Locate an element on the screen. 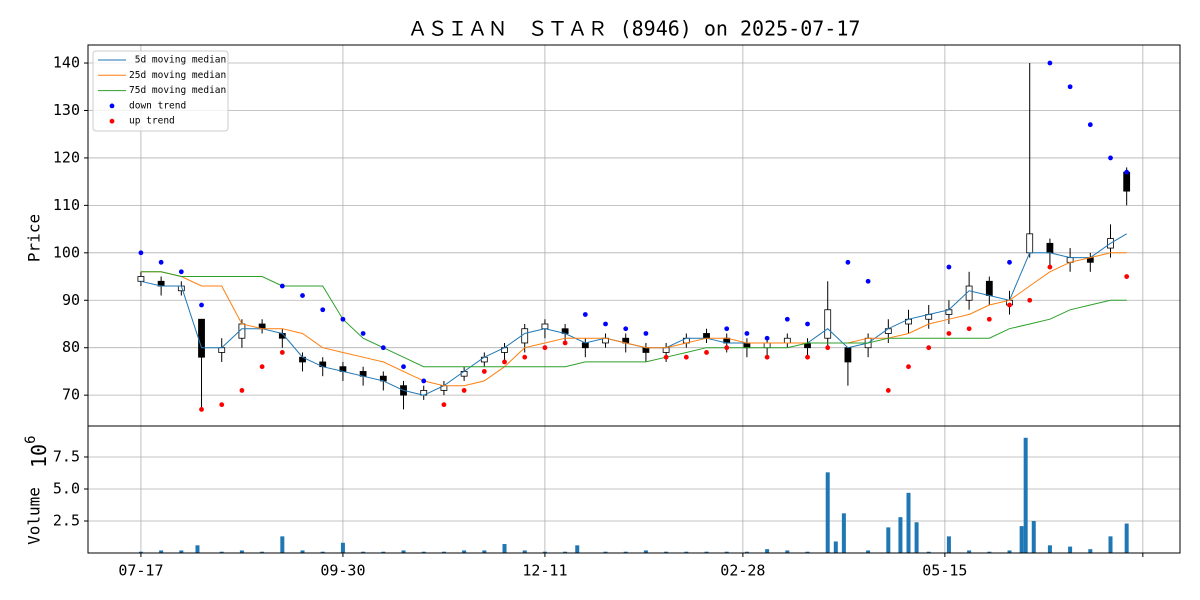  y-tick-label: 70 is located at coordinates (71, 395).